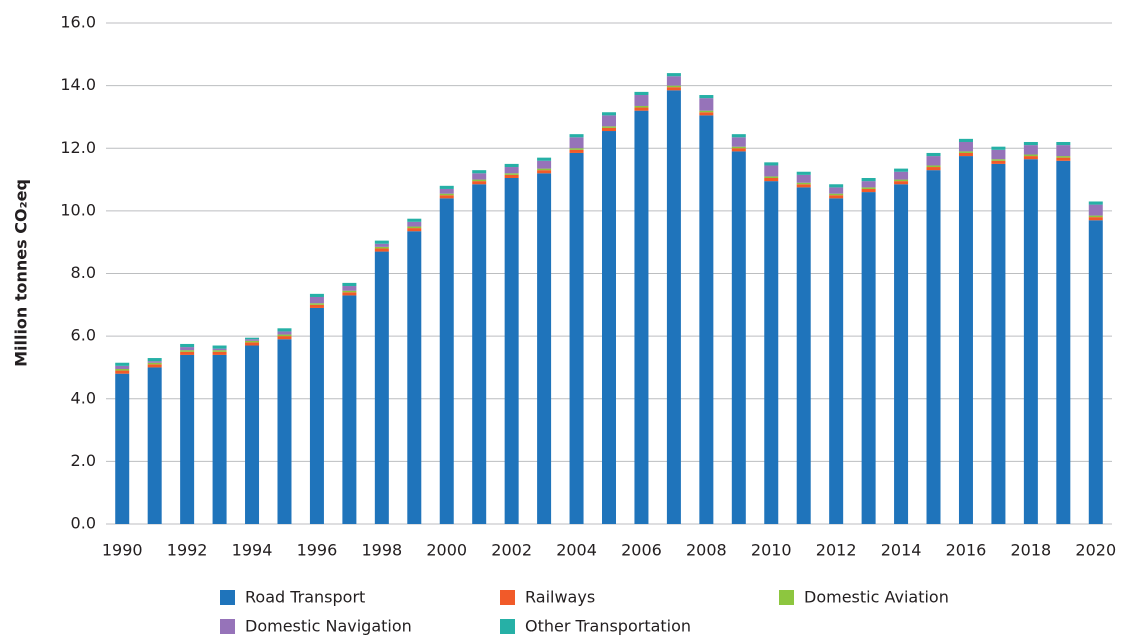  Describe the element at coordinates (446, 550) in the screenshot. I see `x-tick-label: 2000` at that location.